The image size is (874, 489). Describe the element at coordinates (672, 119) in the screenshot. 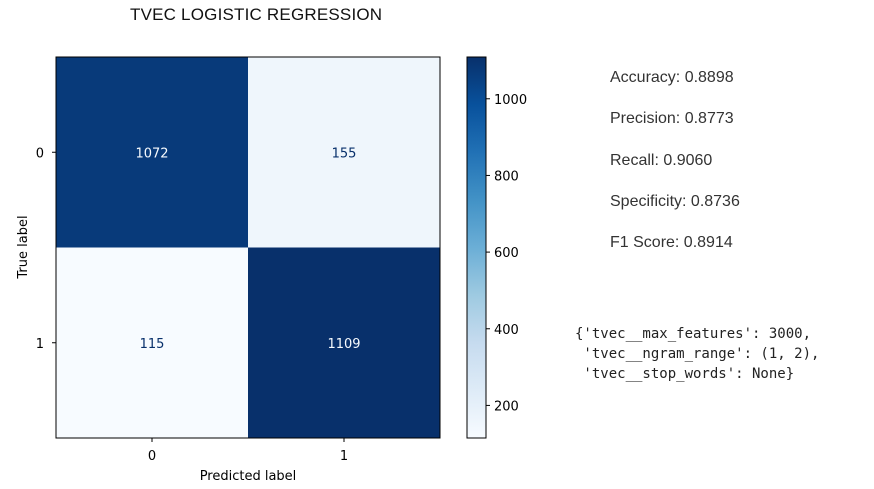

I see `metric-precision: Precision: 0.8773` at that location.